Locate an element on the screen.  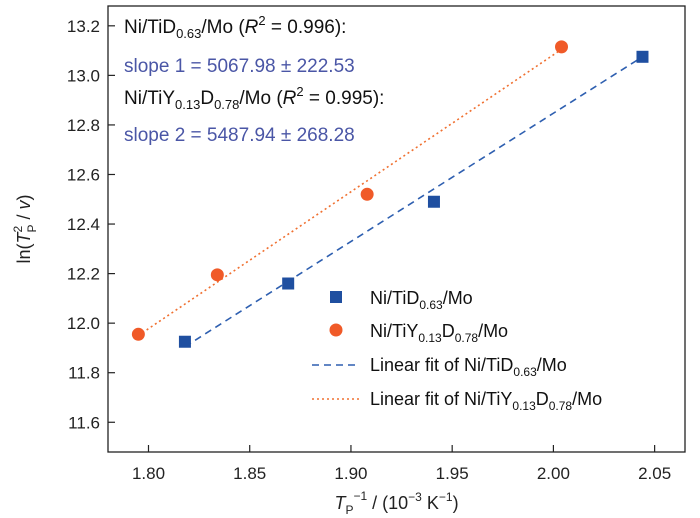
y-tick-label: 11.6 is located at coordinates (84, 422).